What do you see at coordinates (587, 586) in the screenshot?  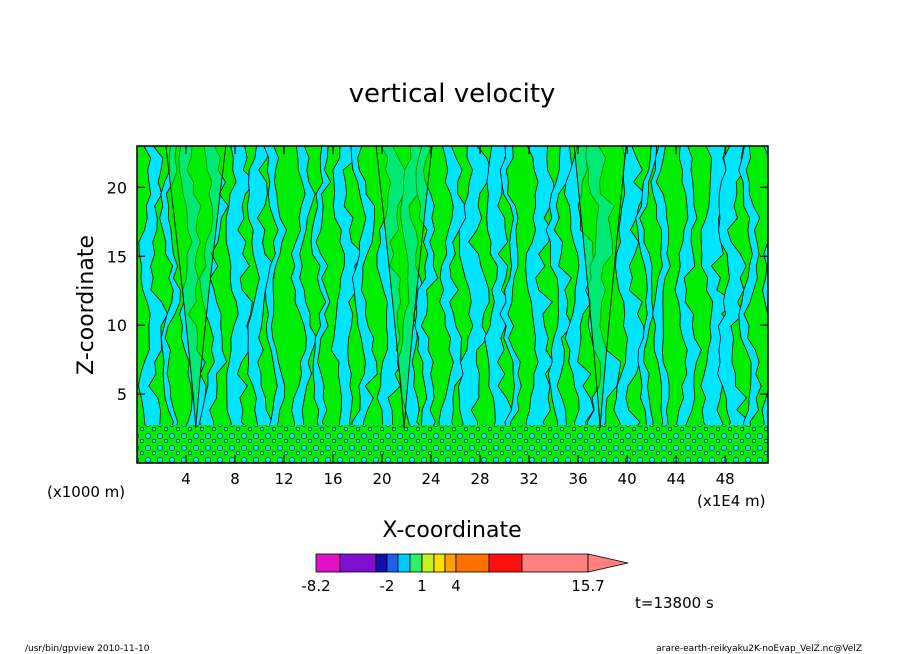 I see `colorbar-tick-label: 15.7` at bounding box center [587, 586].